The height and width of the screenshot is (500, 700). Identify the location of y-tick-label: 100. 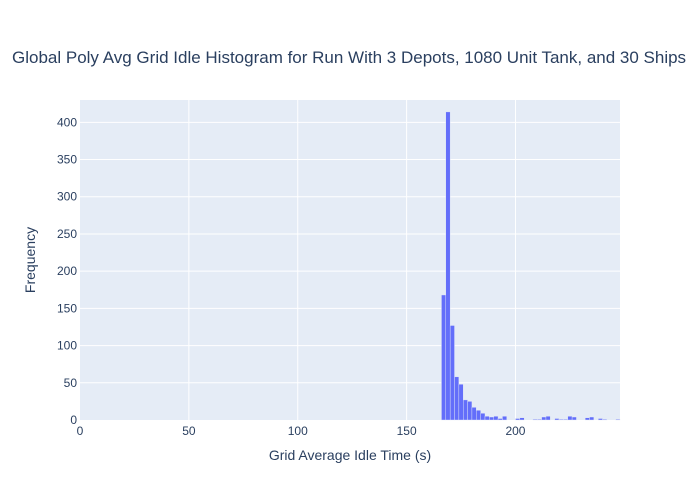
(67, 346).